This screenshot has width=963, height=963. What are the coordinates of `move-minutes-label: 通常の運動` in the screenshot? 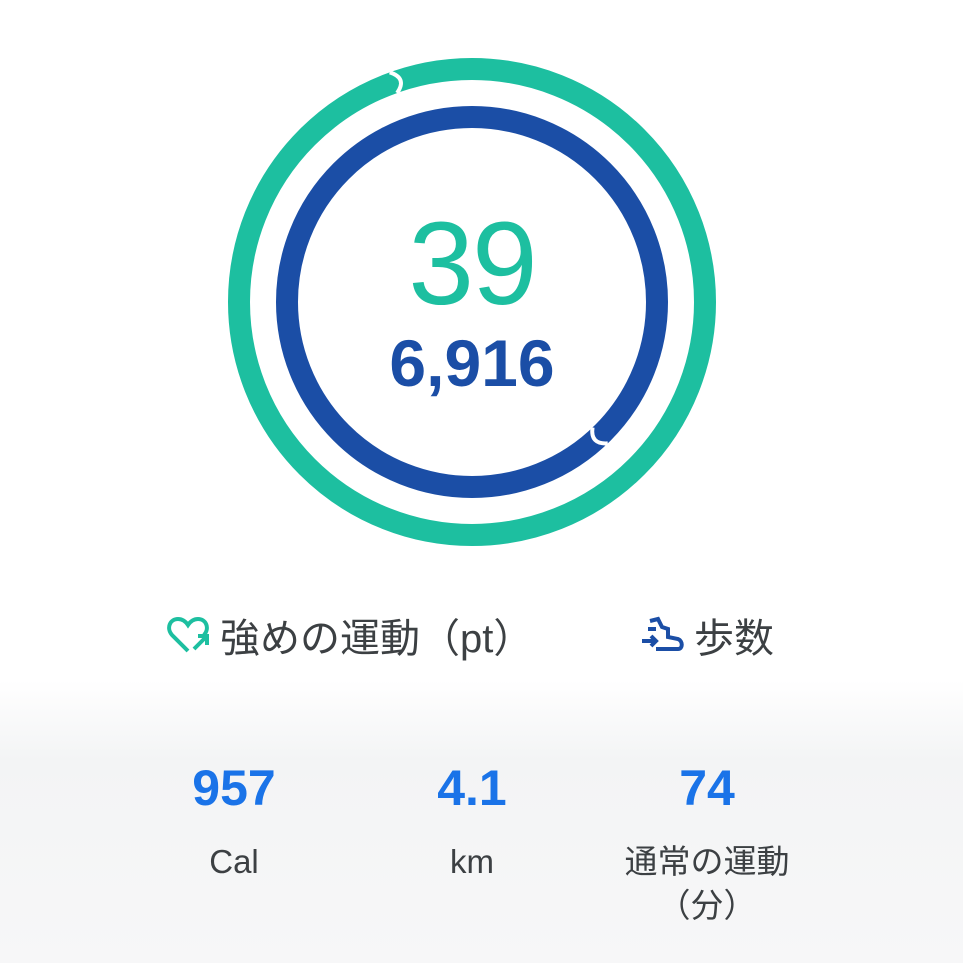 It's located at (707, 861).